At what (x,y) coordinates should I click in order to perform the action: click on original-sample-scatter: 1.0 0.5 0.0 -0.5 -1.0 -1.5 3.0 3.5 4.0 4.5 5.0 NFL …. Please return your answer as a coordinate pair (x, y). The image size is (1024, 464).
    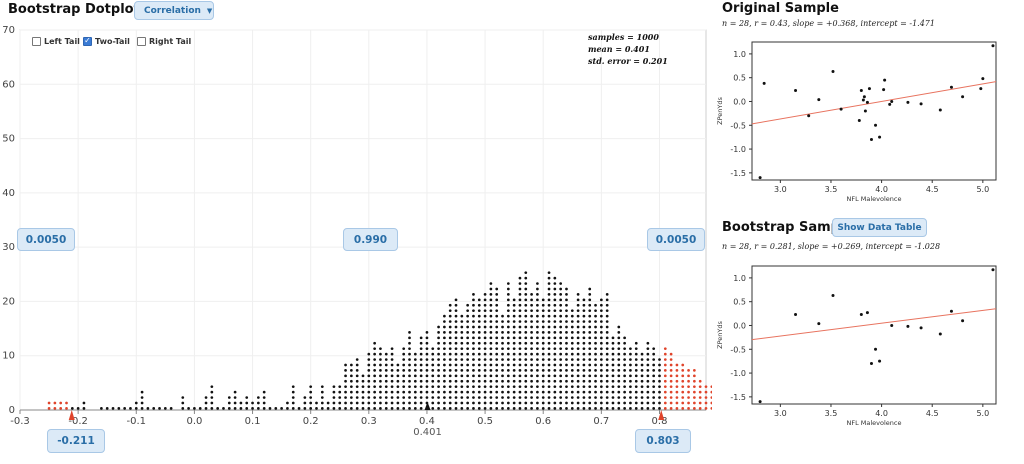
    Looking at the image, I should click on (856, 122).